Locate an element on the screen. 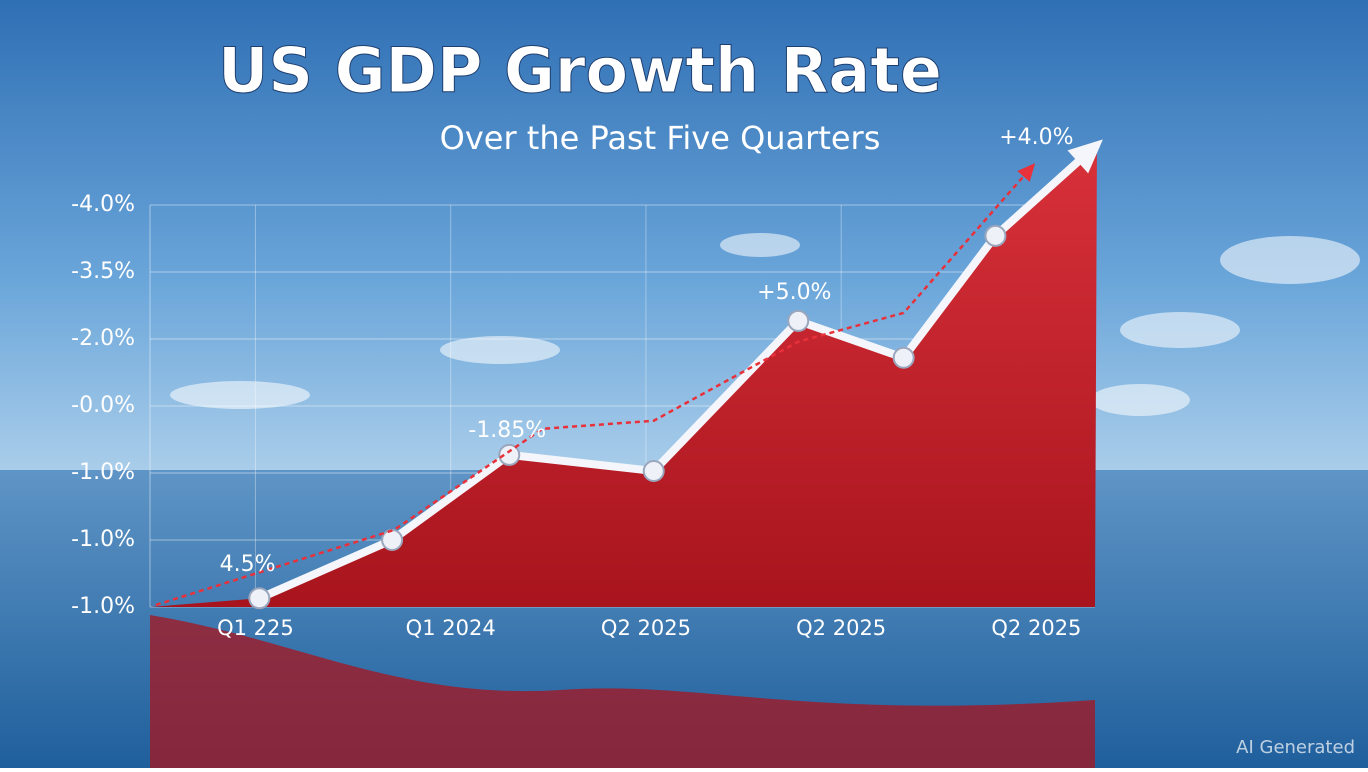 The height and width of the screenshot is (772, 1368). y-tick-label: -0.0% is located at coordinates (103, 405).